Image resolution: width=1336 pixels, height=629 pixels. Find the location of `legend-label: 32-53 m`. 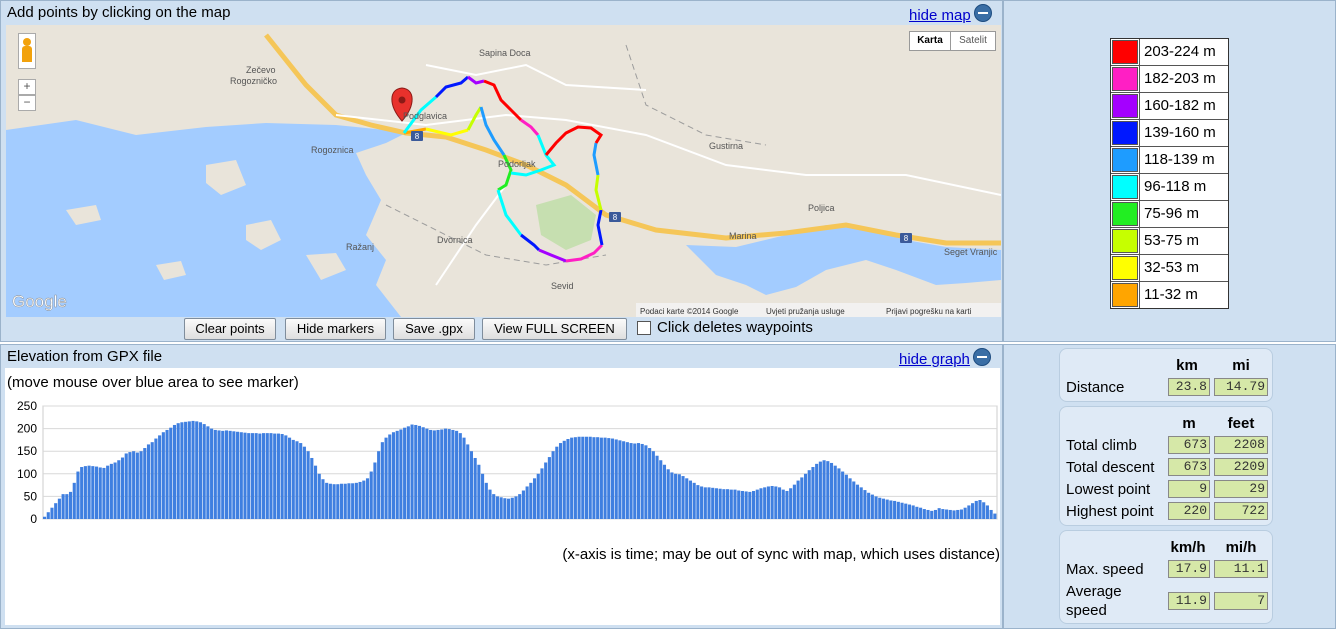

legend-label: 32-53 m is located at coordinates (1183, 268).